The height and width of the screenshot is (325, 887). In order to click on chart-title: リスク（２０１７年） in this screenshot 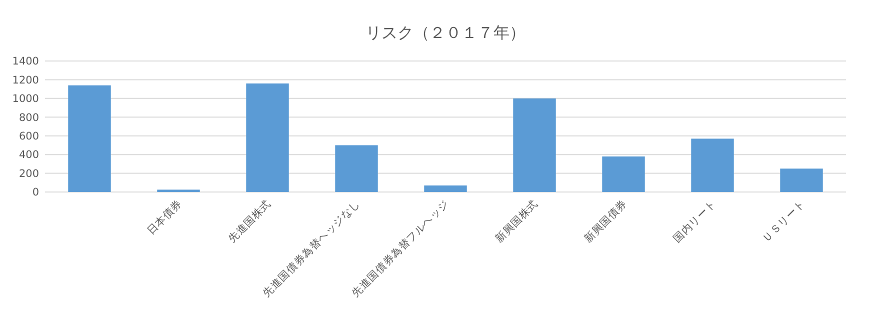, I will do `click(446, 32)`.